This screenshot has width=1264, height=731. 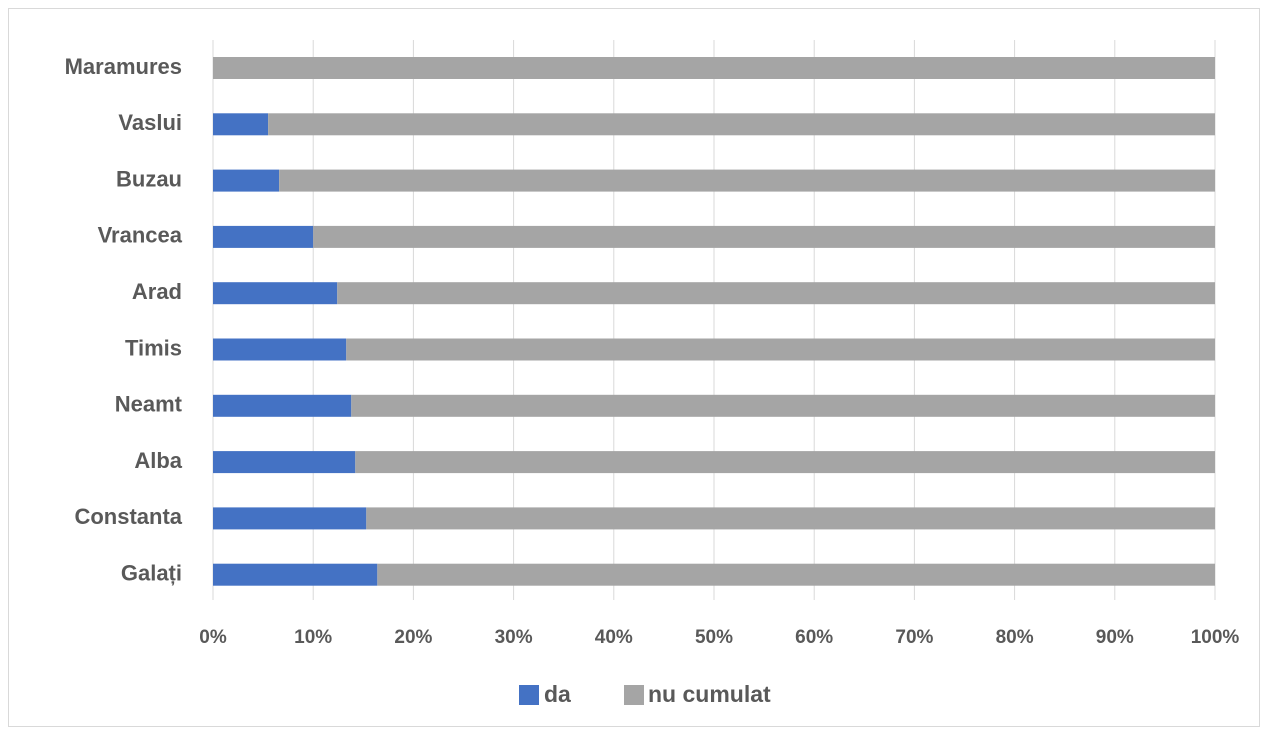 What do you see at coordinates (1115, 637) in the screenshot?
I see `x-tick-label: 90%` at bounding box center [1115, 637].